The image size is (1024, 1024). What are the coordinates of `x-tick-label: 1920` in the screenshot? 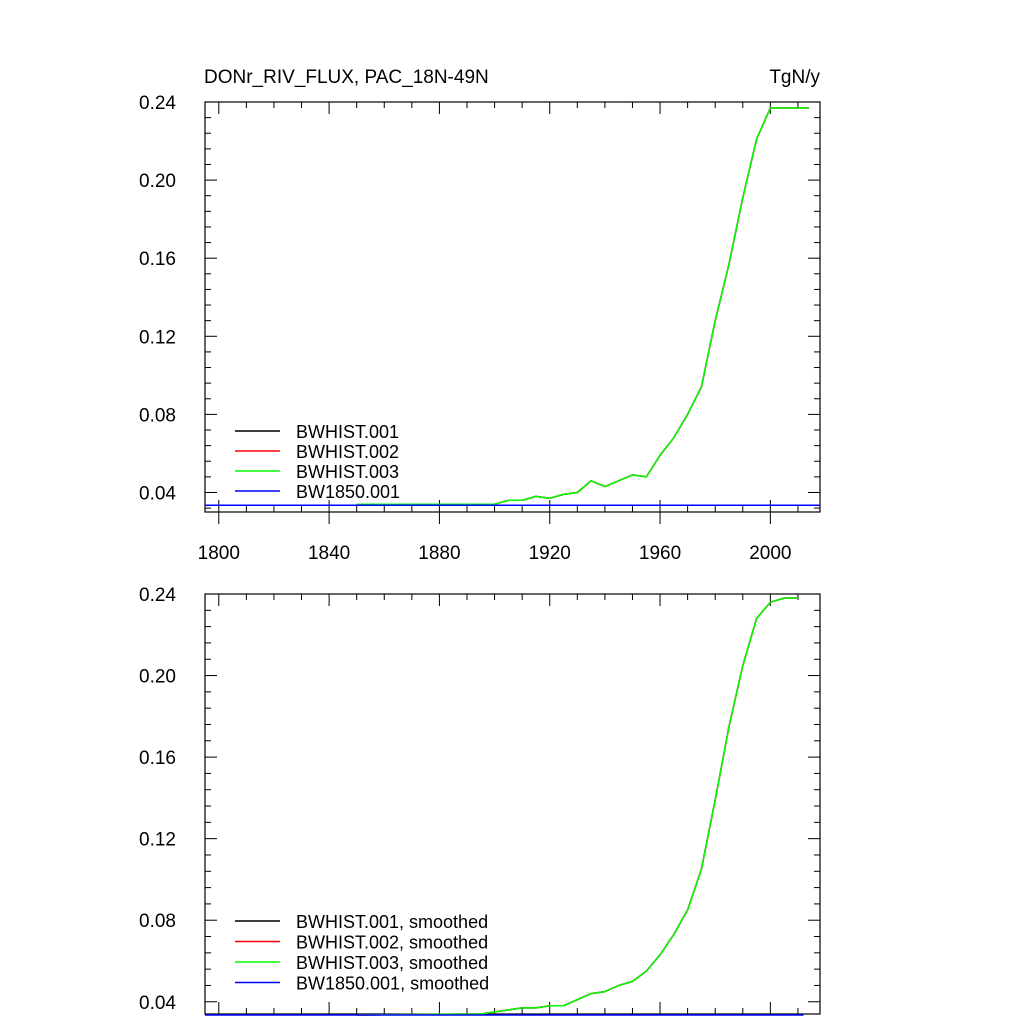 It's located at (550, 553).